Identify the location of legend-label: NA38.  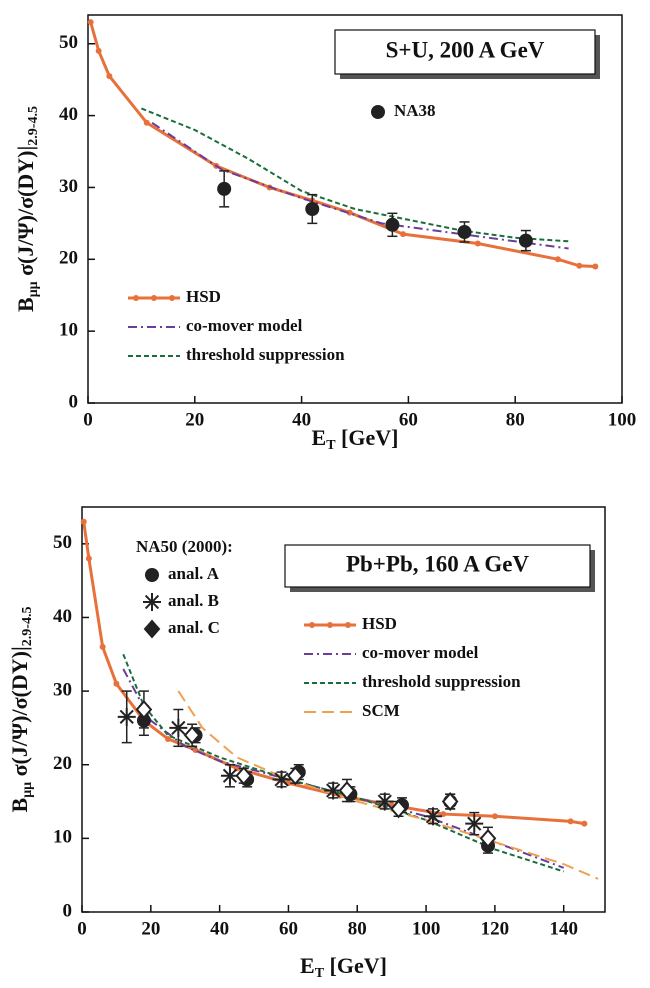
(415, 110).